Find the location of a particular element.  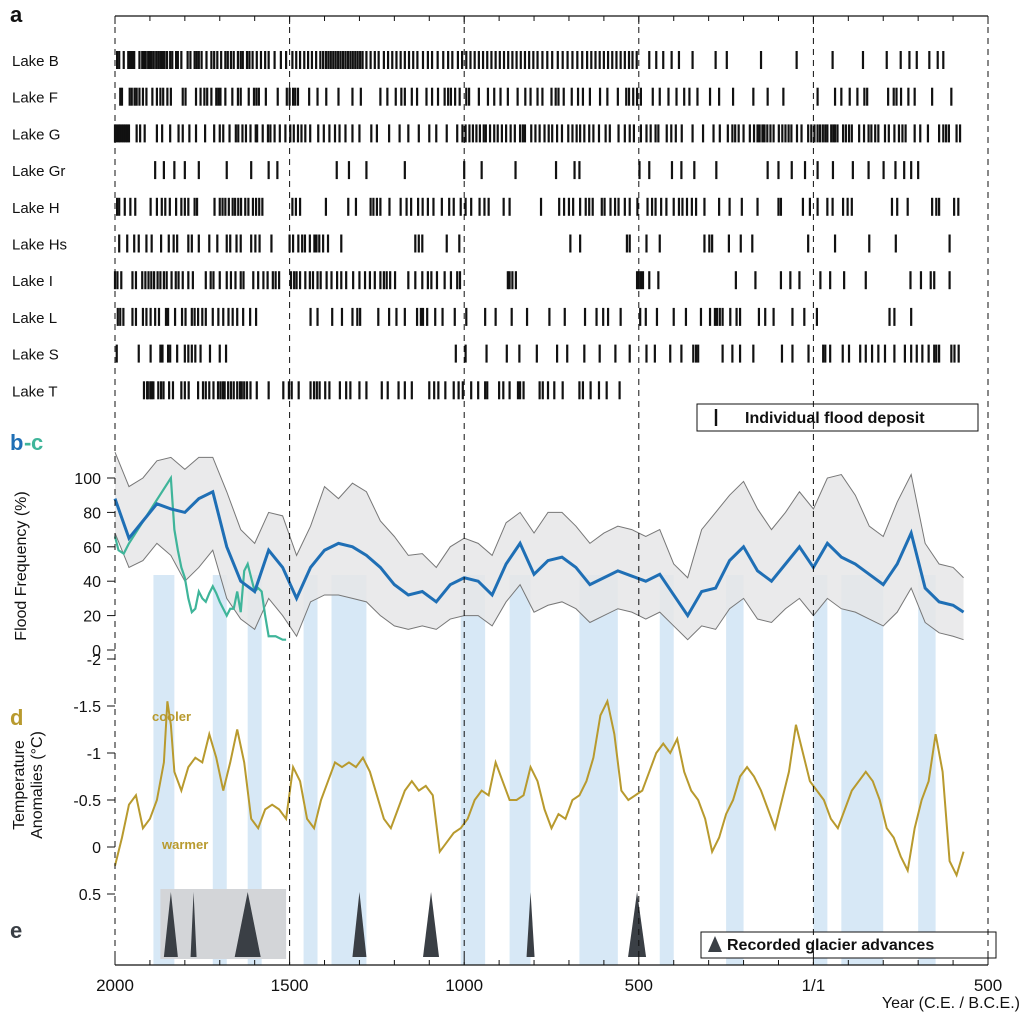

glacier-shaded-period is located at coordinates (223, 924).